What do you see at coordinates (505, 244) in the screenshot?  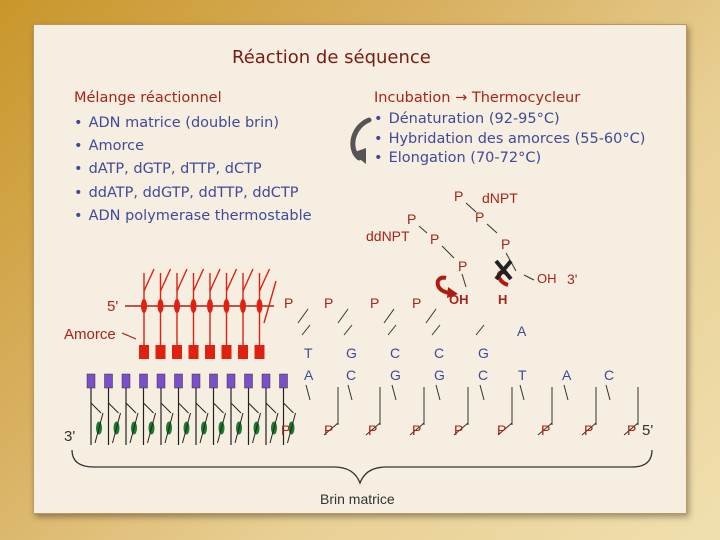 I see `dNPT-phosphate-3: P` at bounding box center [505, 244].